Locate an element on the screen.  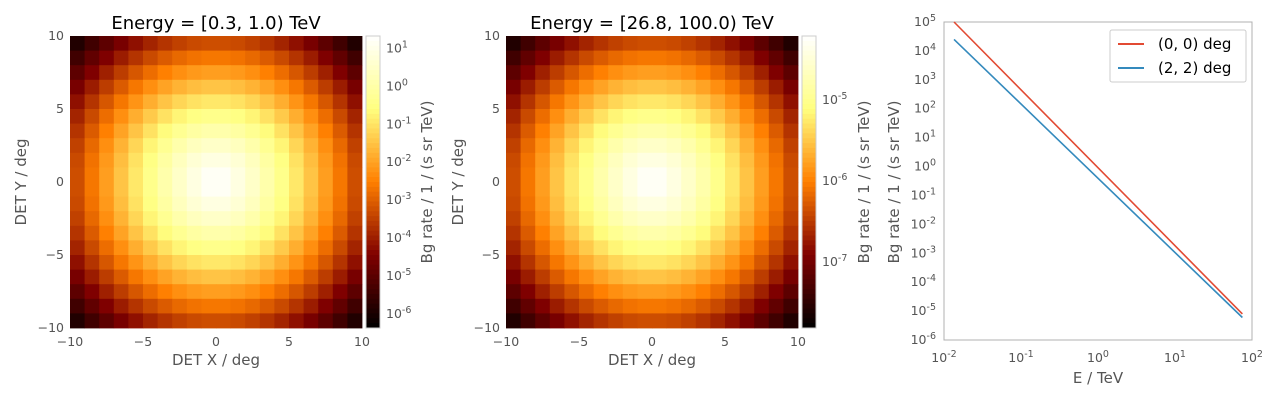
y-axis-label: DET Y / deg is located at coordinates (21, 182).